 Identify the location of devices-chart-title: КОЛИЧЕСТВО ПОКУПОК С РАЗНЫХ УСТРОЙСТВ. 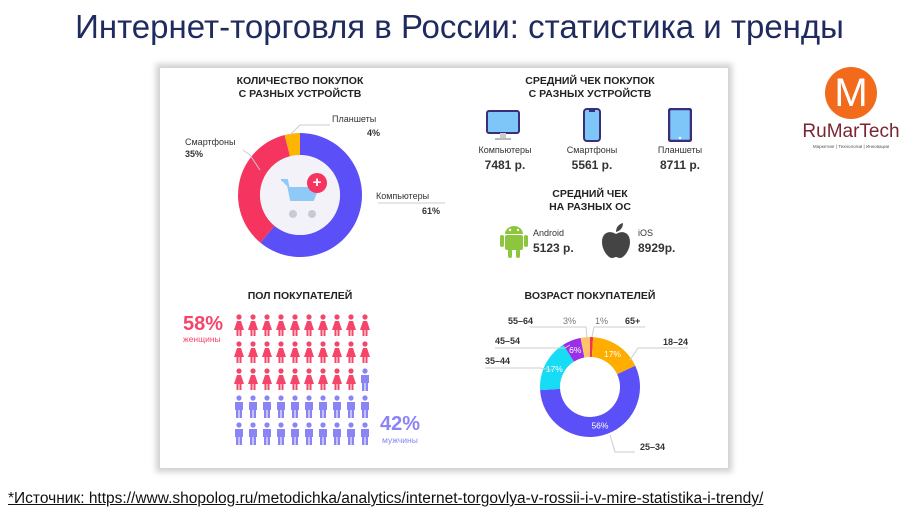
(300, 88).